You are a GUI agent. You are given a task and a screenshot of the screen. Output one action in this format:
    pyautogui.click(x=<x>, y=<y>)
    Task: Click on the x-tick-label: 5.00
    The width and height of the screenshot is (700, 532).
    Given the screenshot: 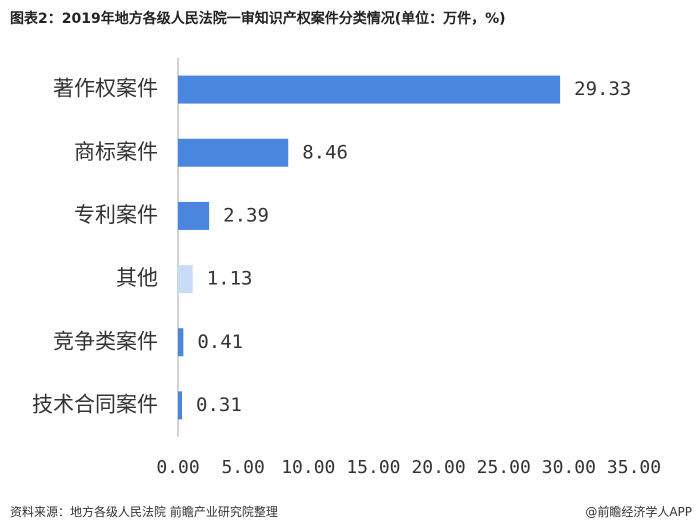 What is the action you would take?
    pyautogui.click(x=242, y=467)
    